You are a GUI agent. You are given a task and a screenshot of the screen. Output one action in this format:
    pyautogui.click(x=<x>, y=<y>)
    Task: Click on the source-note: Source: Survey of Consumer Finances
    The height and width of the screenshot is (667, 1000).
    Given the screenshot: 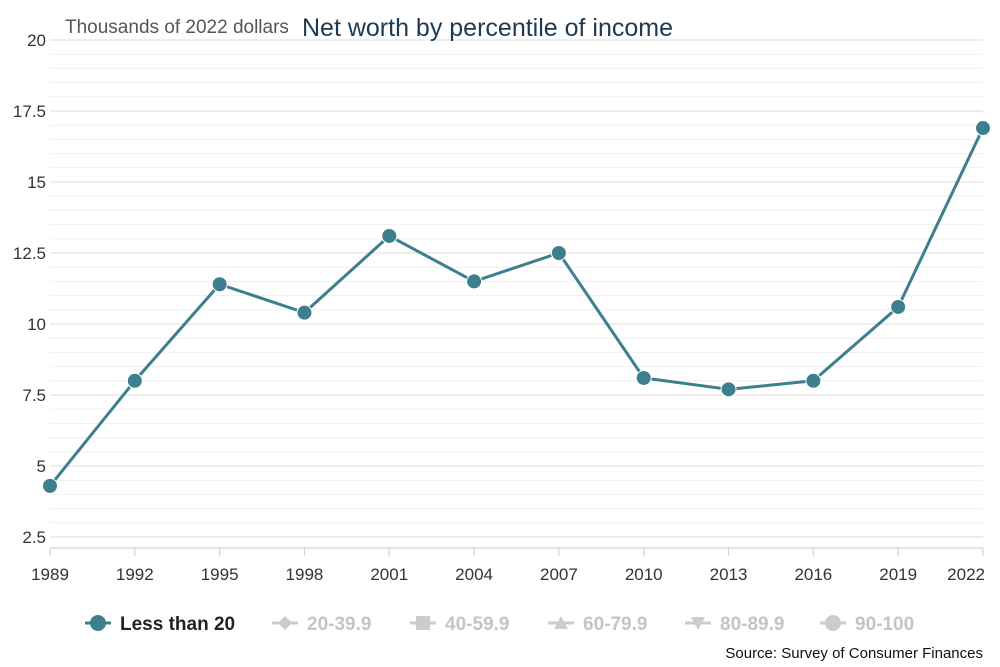 What is the action you would take?
    pyautogui.click(x=854, y=653)
    